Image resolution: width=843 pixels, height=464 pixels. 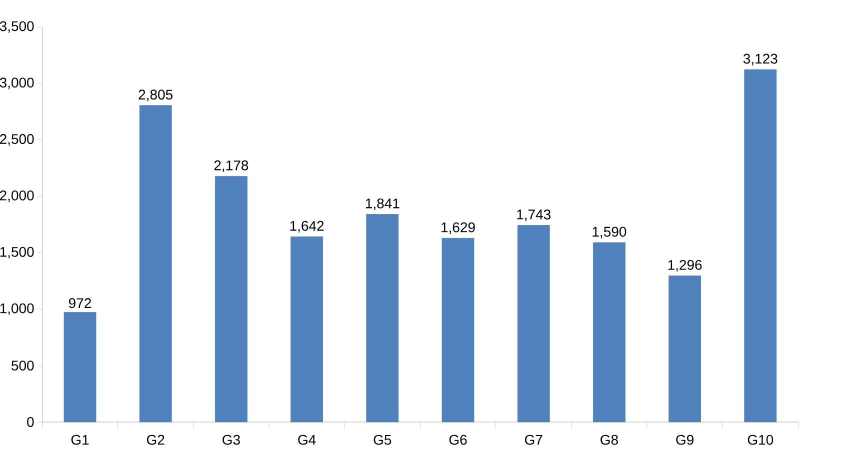 I want to click on x-tick-label: G8, so click(x=609, y=439).